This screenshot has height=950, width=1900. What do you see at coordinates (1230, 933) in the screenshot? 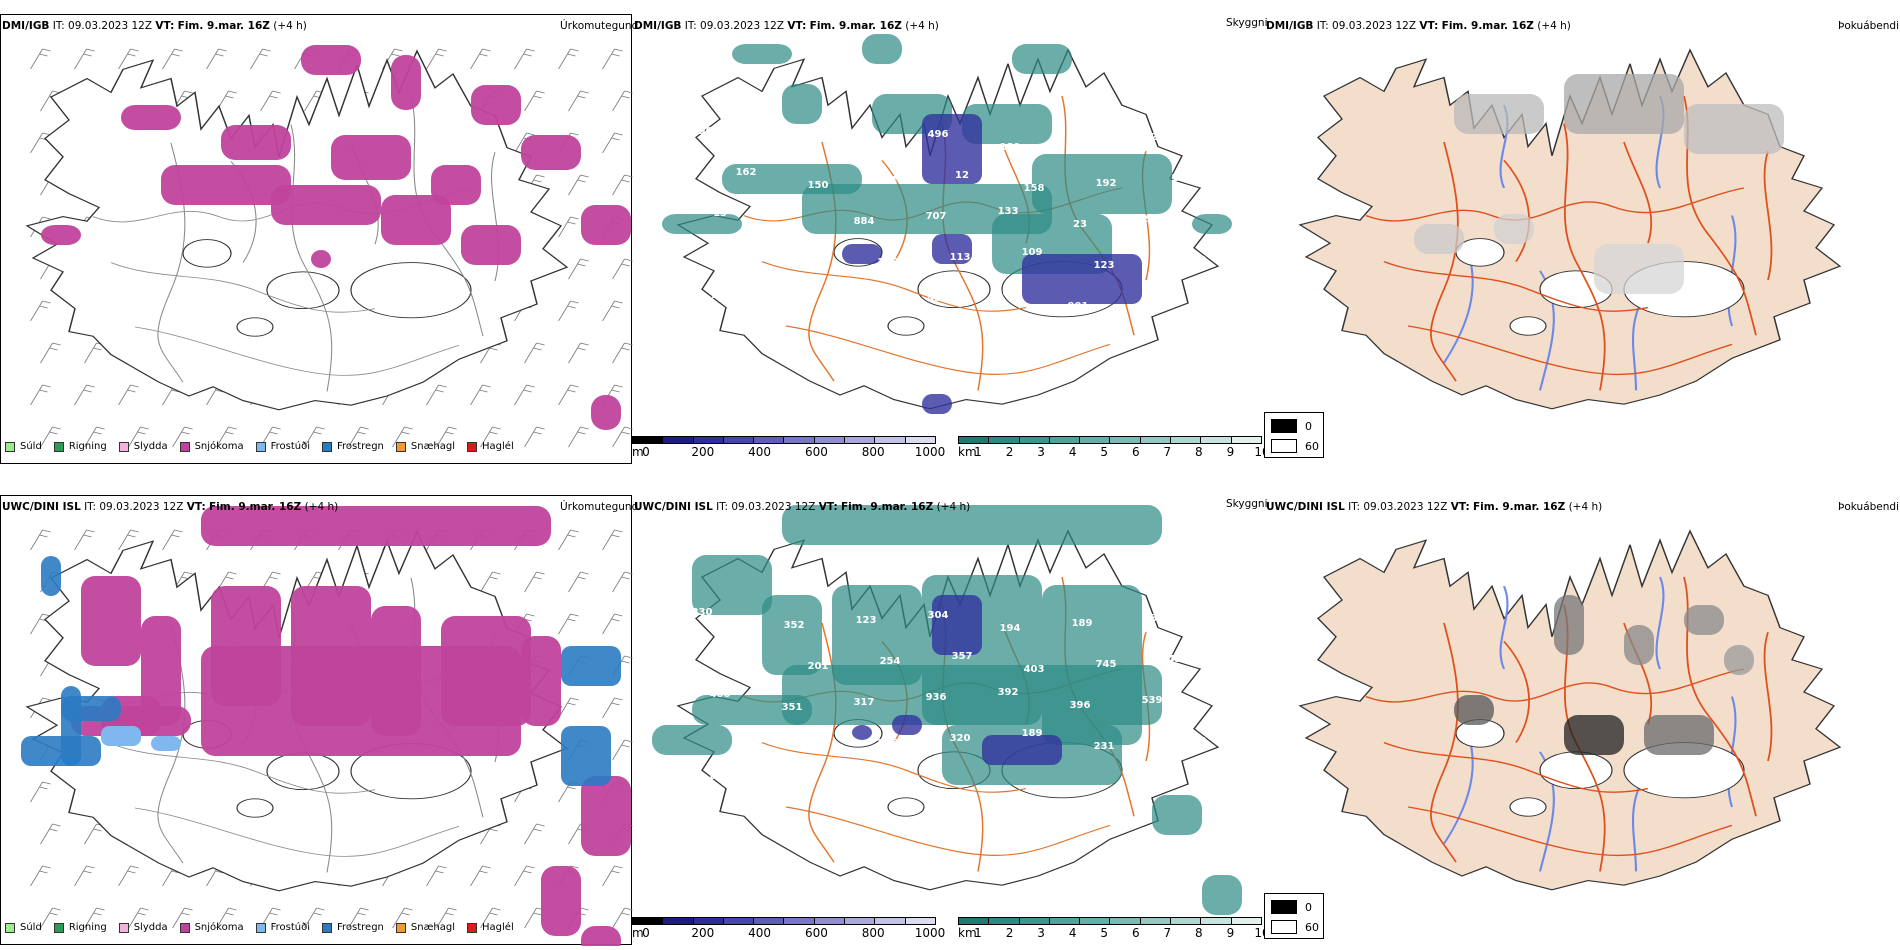
I see `scale-tick-label: 9` at bounding box center [1230, 933].